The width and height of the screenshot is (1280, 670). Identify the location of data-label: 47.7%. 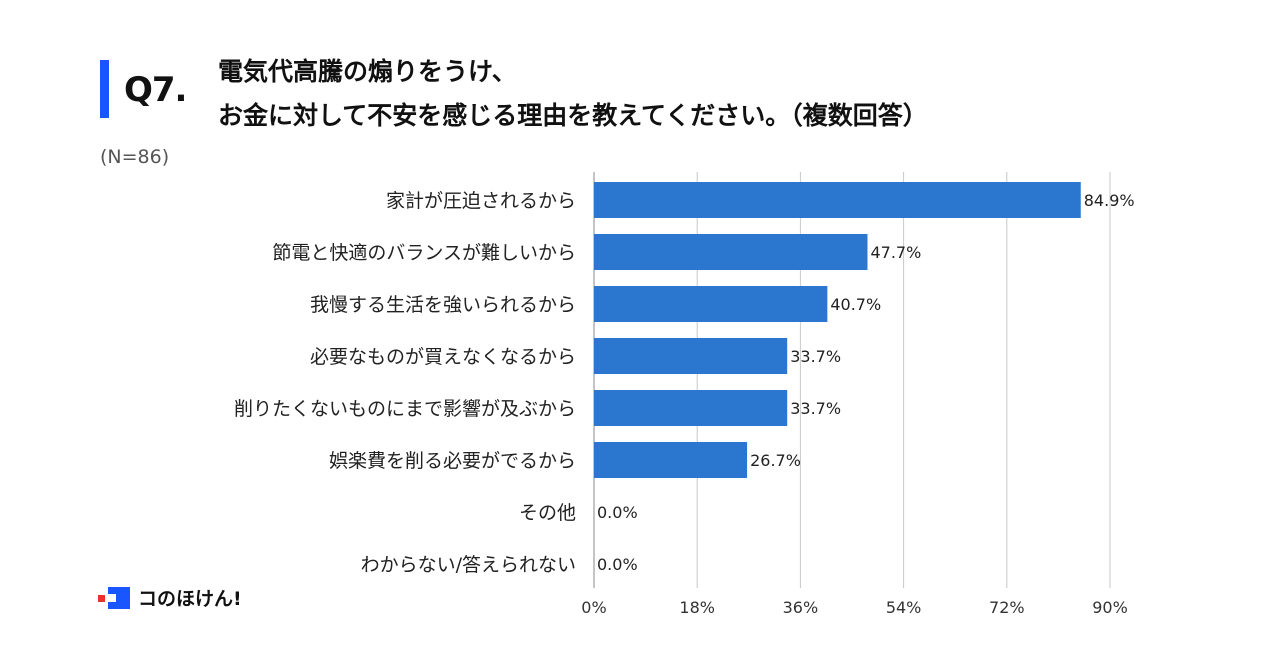
(895, 252).